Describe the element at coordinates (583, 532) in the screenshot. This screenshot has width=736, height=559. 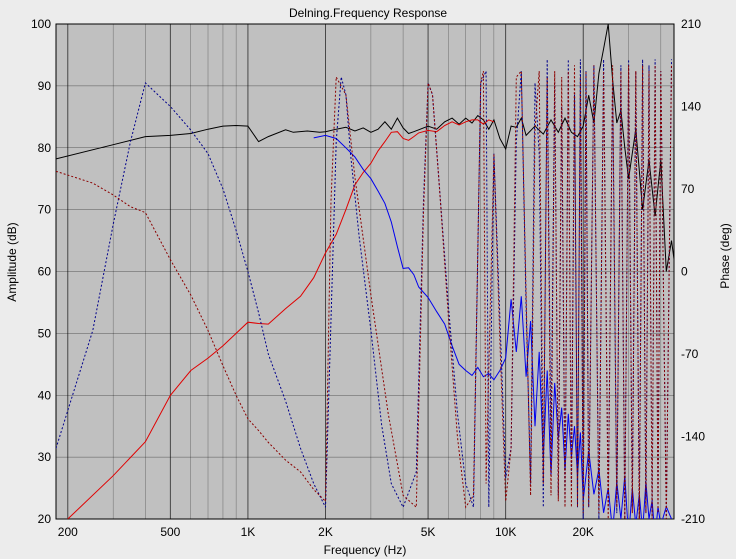
I see `x-tick-label: 20K` at that location.